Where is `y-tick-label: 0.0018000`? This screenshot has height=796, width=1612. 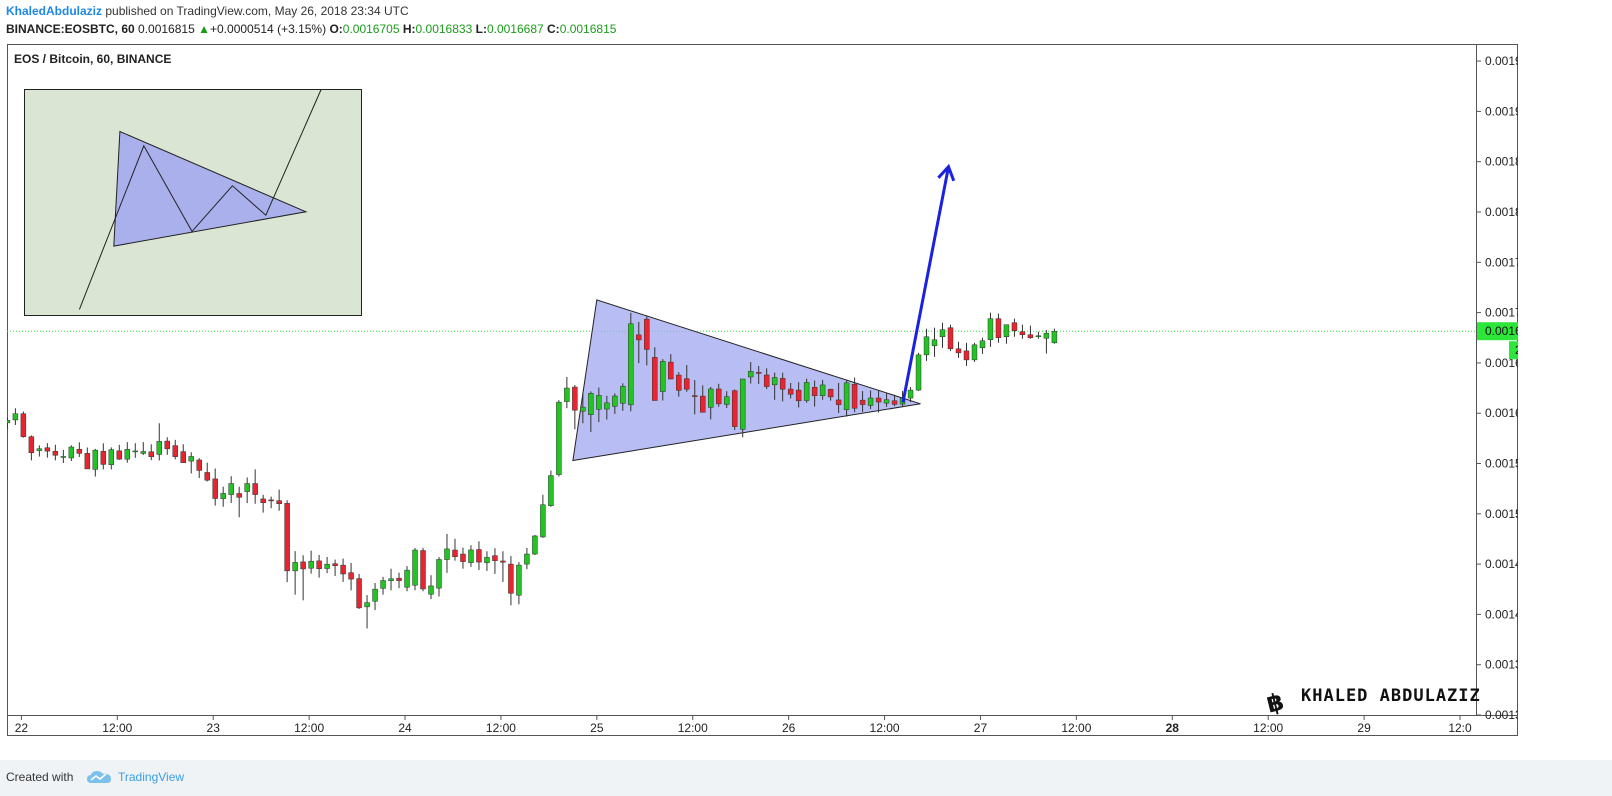
y-tick-label: 0.0018000 is located at coordinates (1501, 212).